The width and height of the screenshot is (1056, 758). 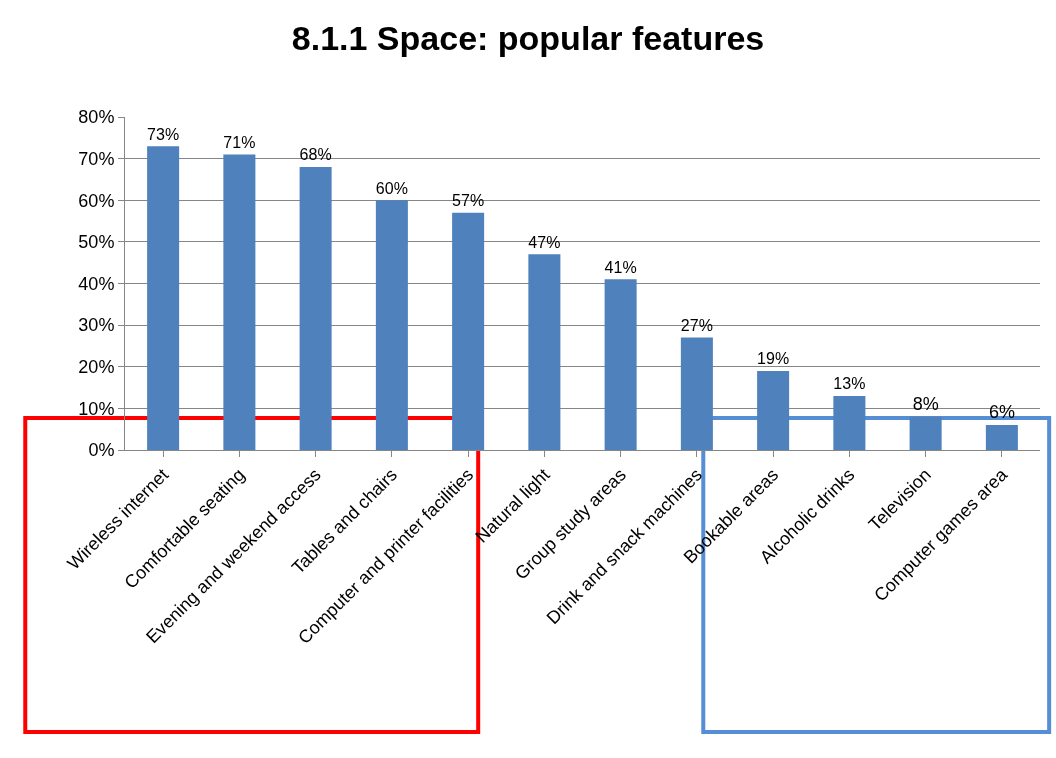 I want to click on y-tick-label: 40%, so click(x=96, y=283).